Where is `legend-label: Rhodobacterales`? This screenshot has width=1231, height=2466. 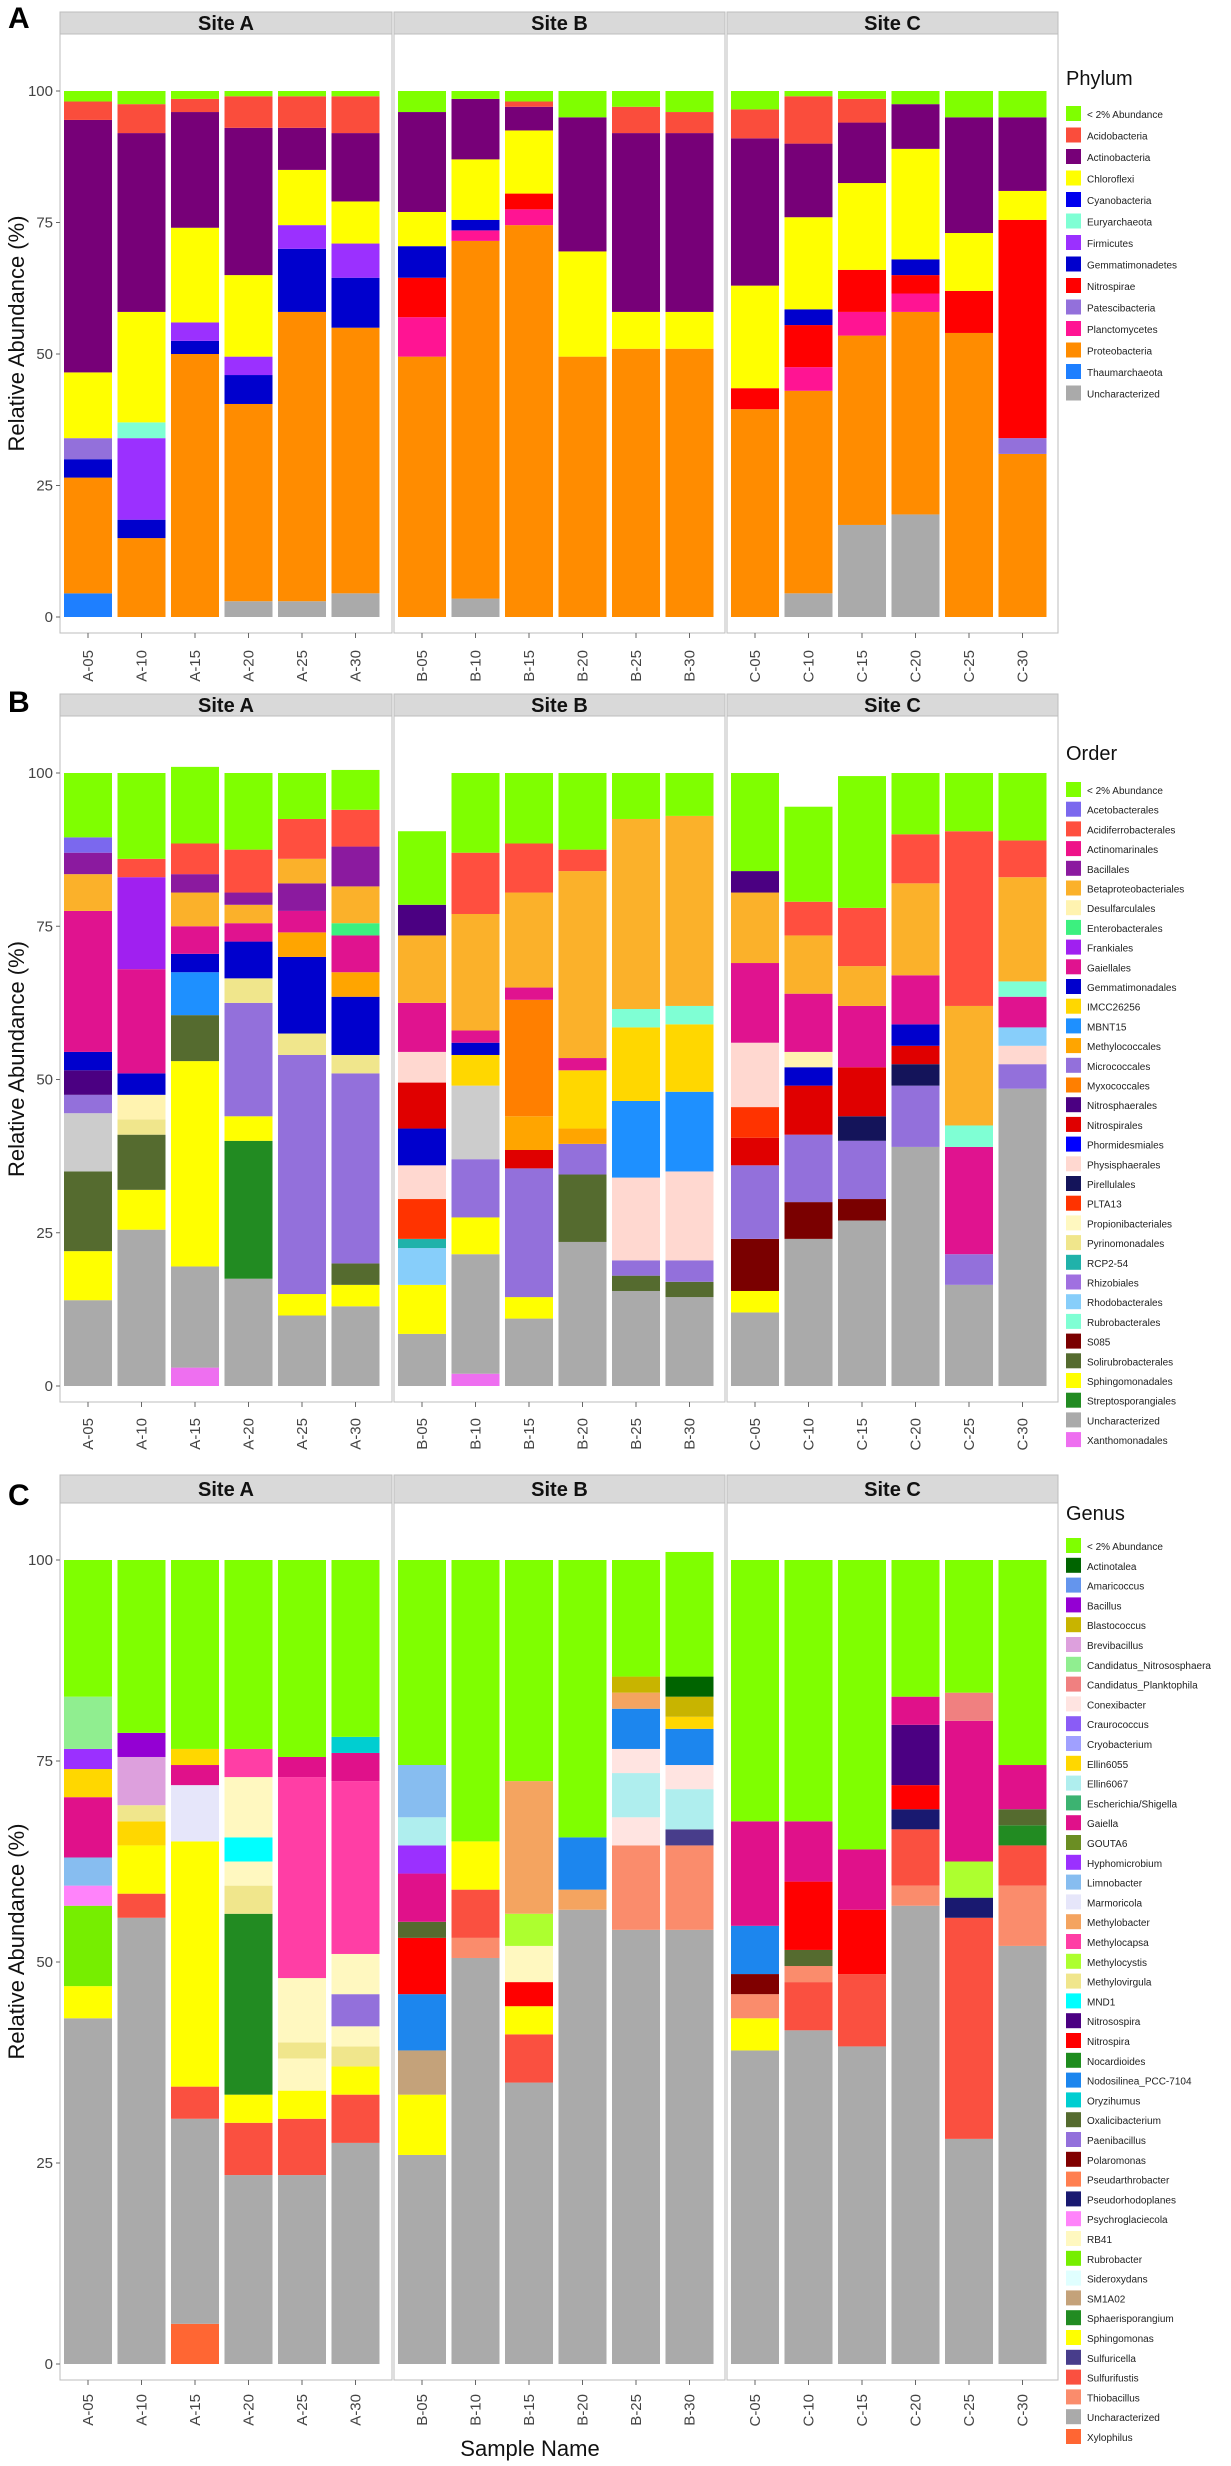 legend-label: Rhodobacterales is located at coordinates (1125, 1303).